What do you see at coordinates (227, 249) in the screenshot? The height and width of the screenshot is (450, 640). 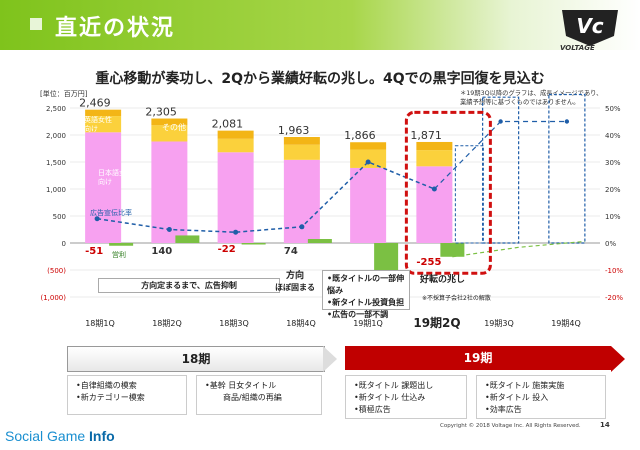 I see `profit-label: -22` at bounding box center [227, 249].